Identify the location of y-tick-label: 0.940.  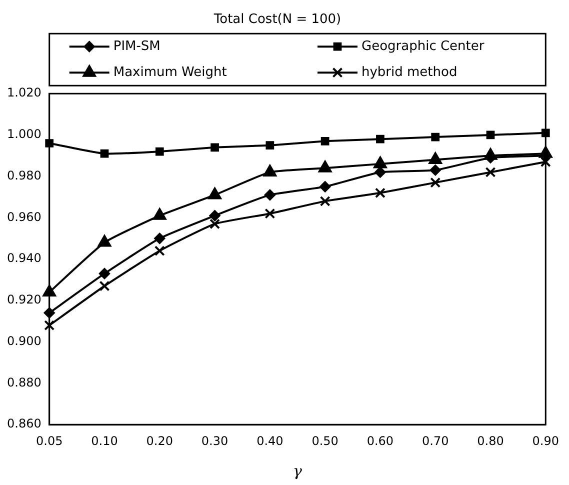
(24, 258).